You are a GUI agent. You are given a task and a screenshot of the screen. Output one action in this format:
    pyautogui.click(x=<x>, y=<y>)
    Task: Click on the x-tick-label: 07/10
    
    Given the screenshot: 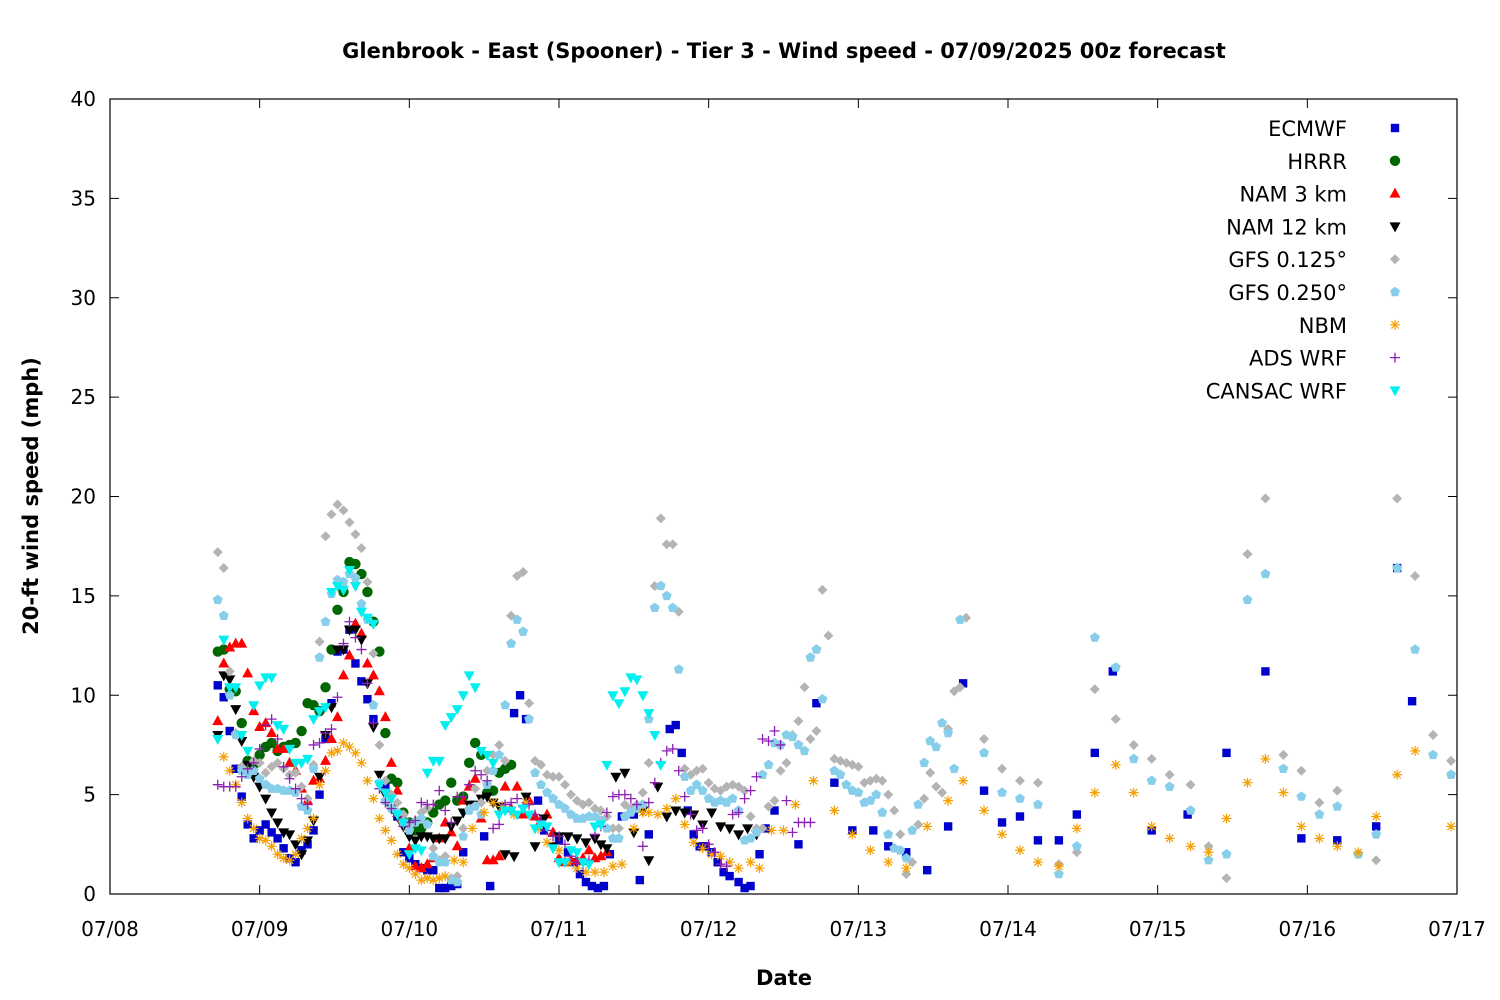 What is the action you would take?
    pyautogui.click(x=410, y=929)
    